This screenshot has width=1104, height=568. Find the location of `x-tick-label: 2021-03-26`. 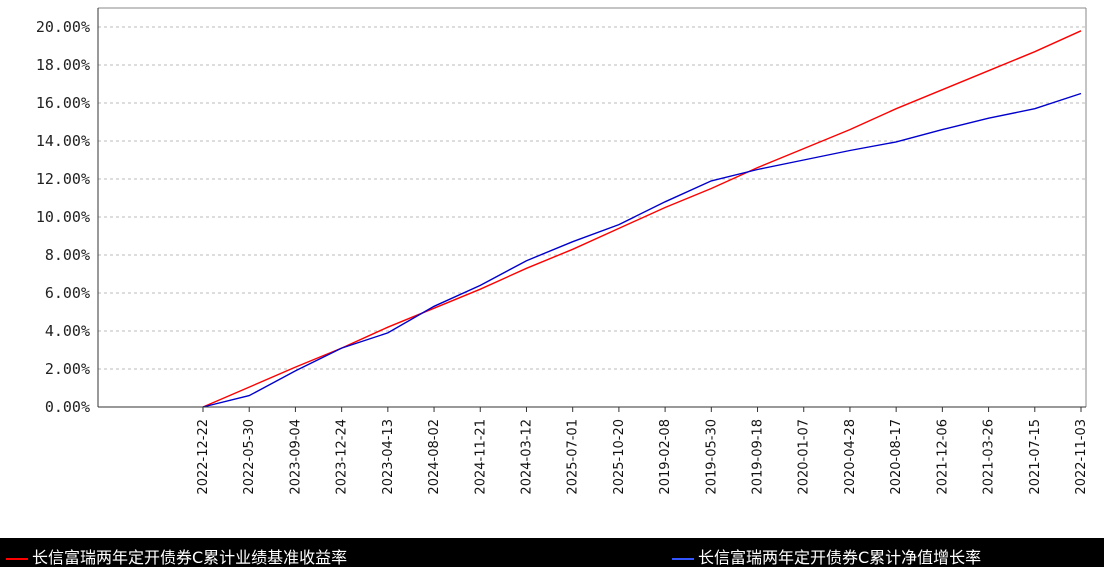

x-tick-label: 2021-03-26 is located at coordinates (989, 457).